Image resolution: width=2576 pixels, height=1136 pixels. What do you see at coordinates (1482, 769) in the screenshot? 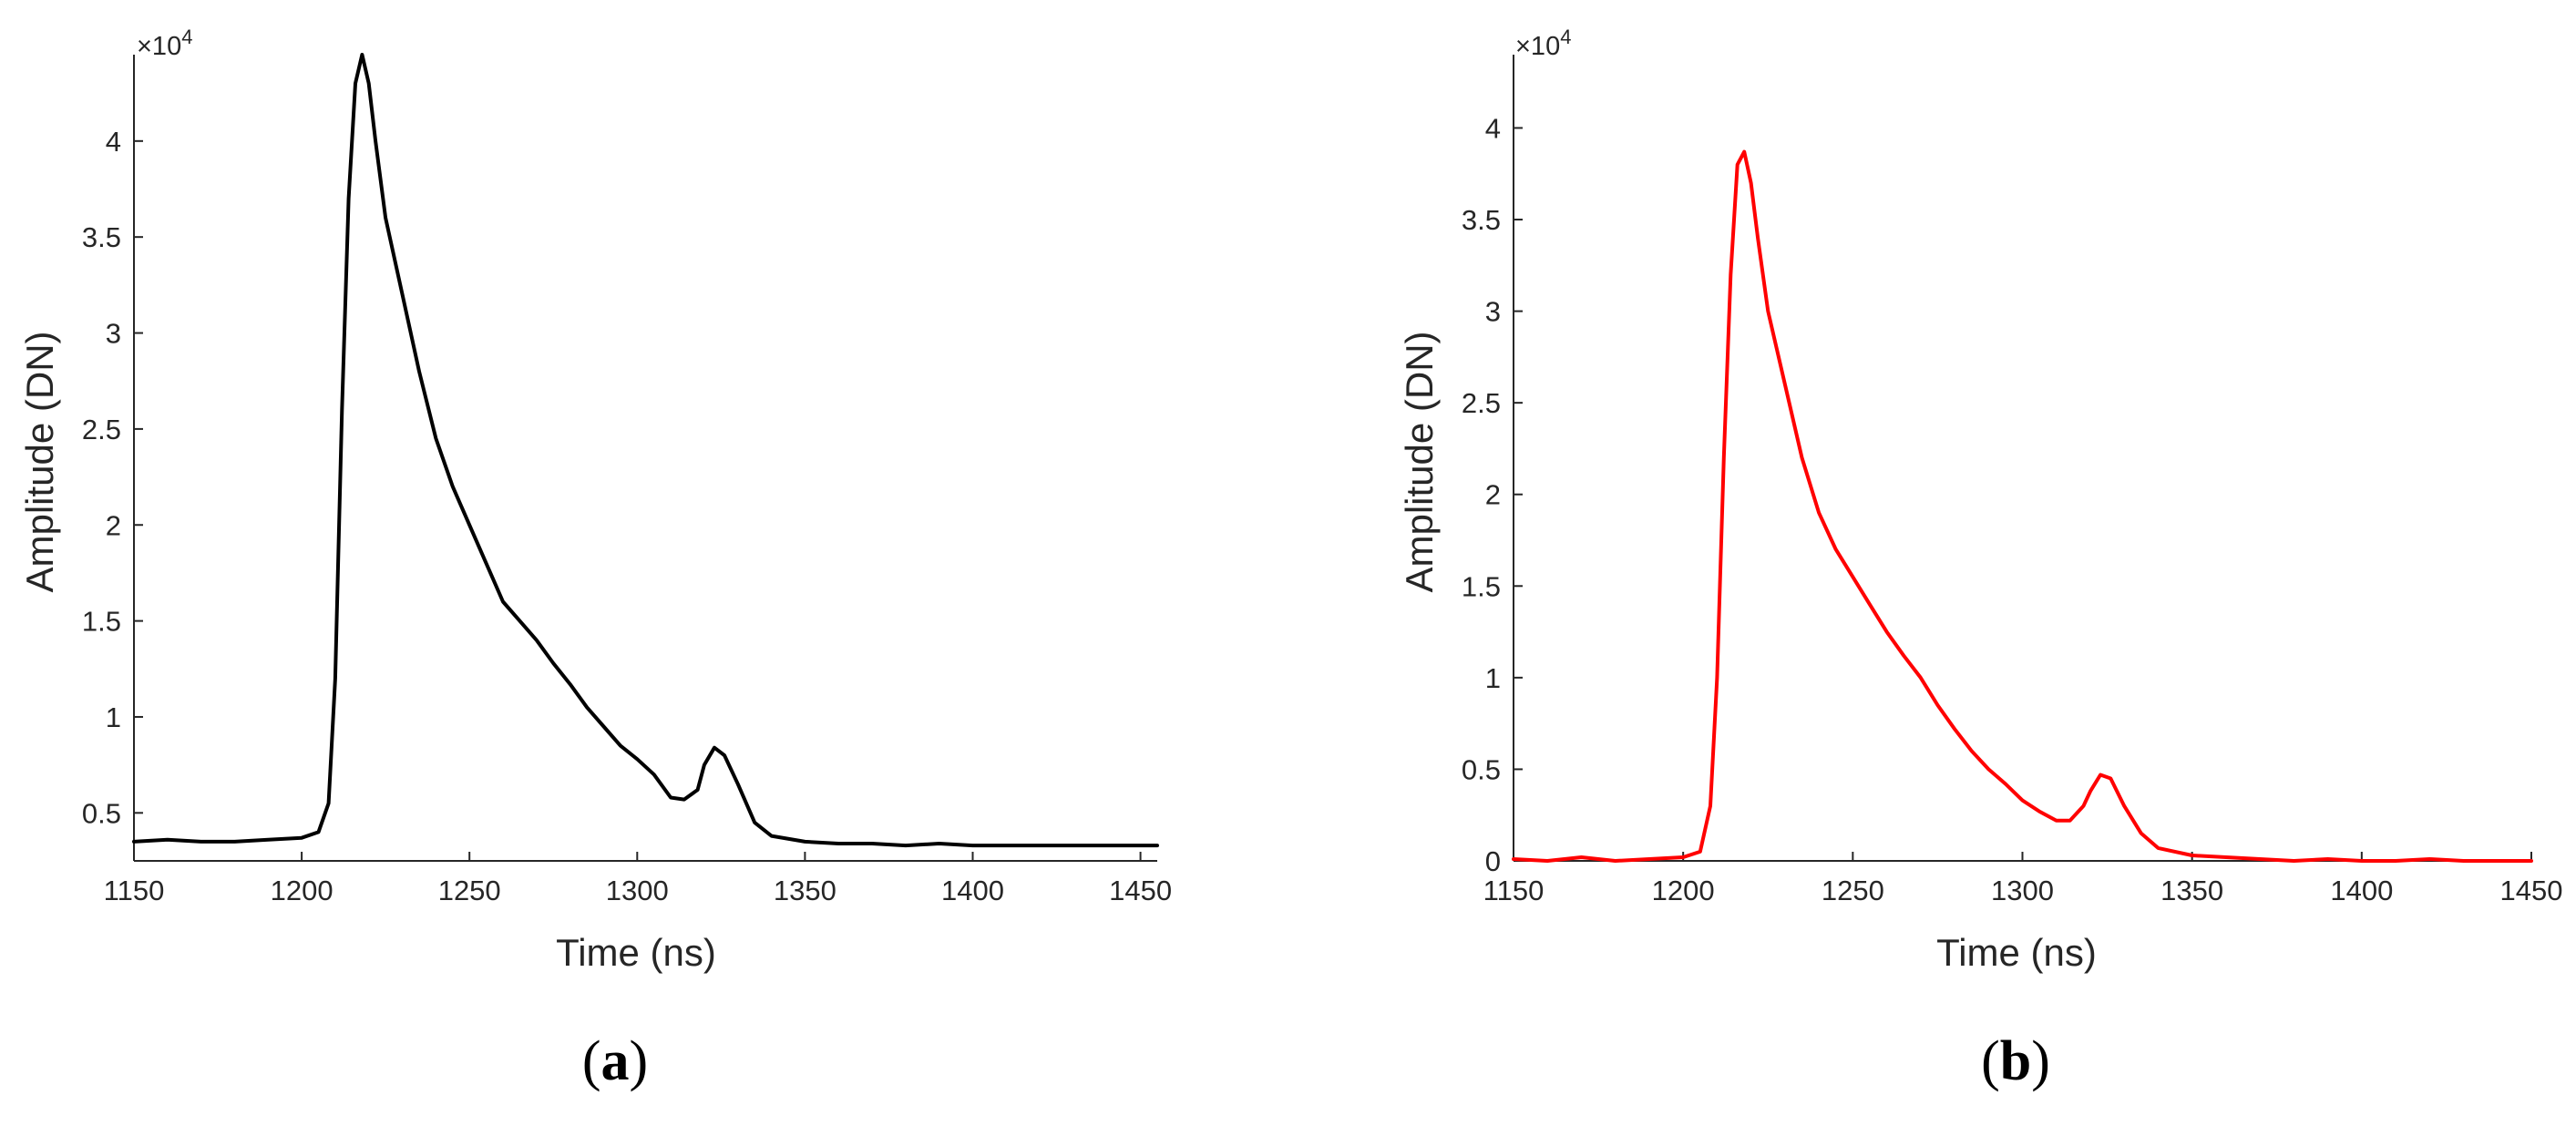
I see `chart-b-y-tick-label: 0.5` at bounding box center [1482, 769].